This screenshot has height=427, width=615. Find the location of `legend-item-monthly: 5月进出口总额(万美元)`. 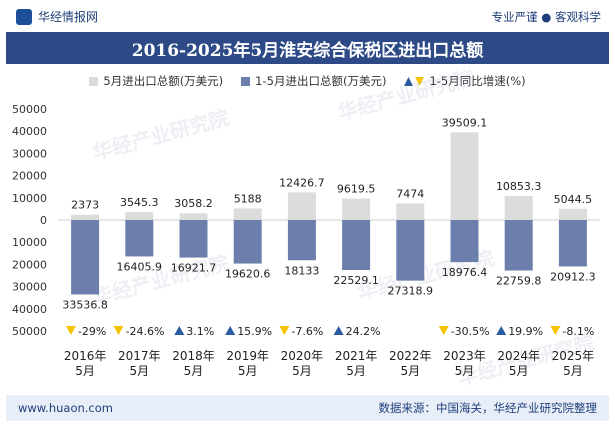

legend-item-monthly: 5月进出口总额(万美元) is located at coordinates (156, 81).